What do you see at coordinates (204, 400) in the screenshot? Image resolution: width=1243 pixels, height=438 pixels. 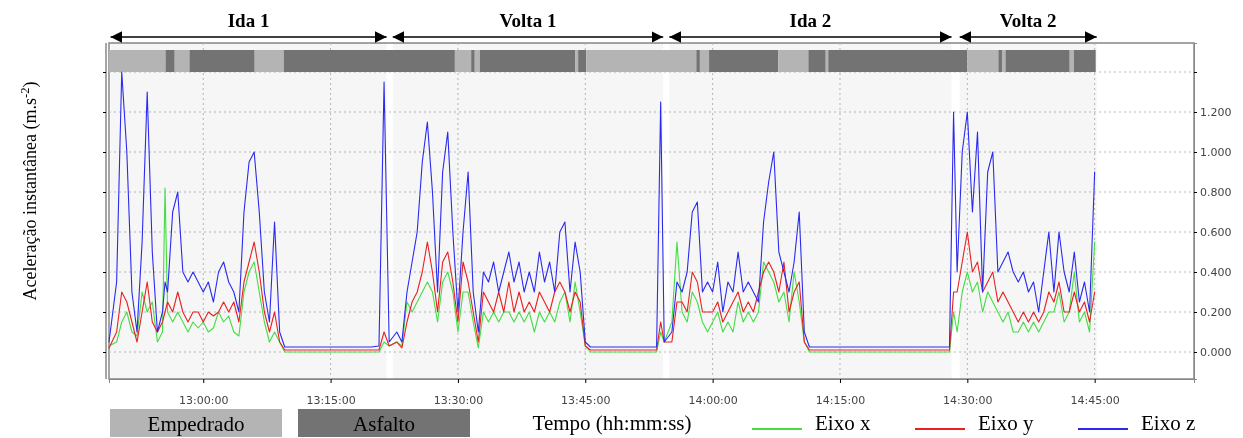 I see `x-tick-label: 13:00:00` at bounding box center [204, 400].